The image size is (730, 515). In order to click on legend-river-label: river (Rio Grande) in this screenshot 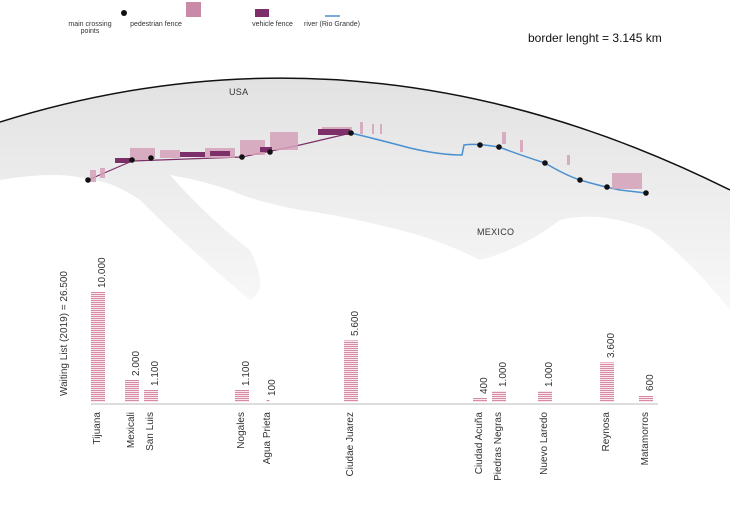, I will do `click(331, 24)`.